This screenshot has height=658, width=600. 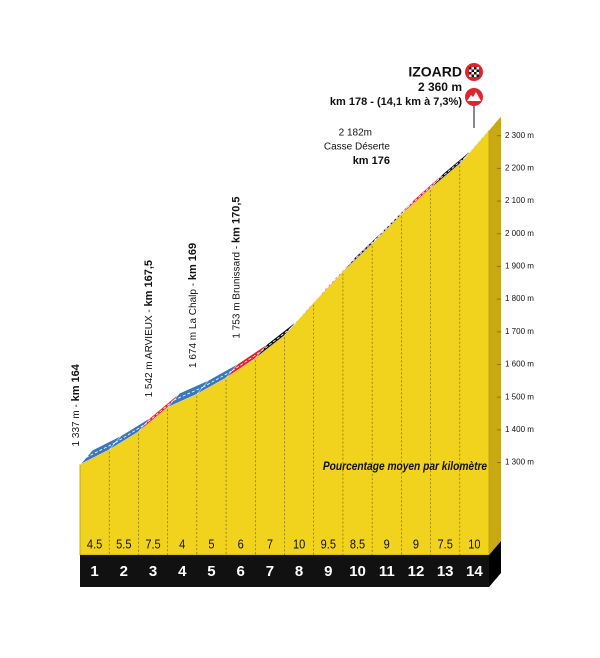 I want to click on summit-altitude: 2 360 m, so click(x=440, y=87).